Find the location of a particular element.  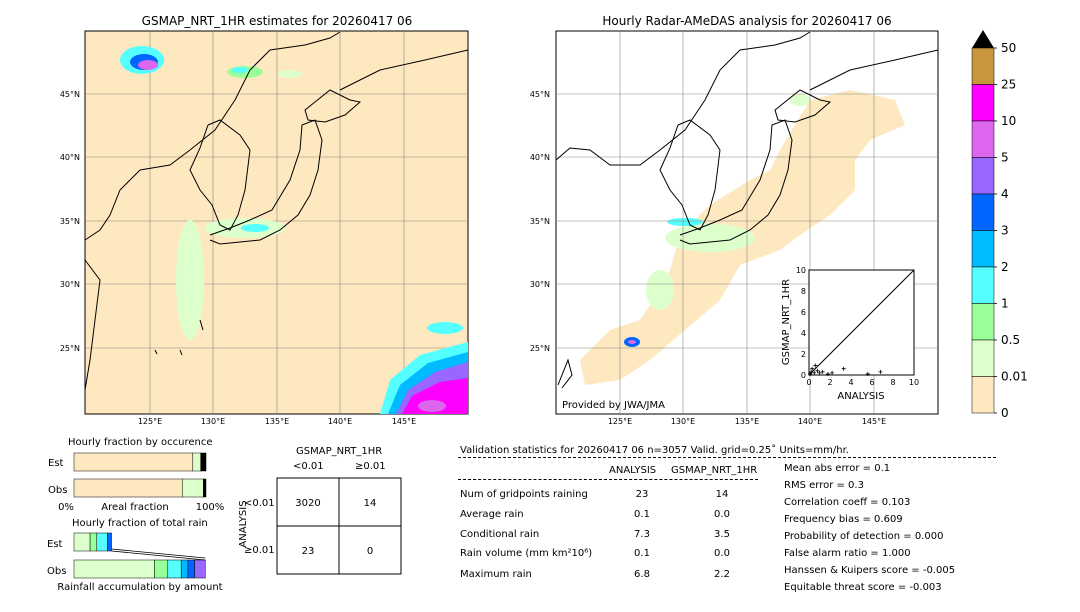

score-corr: Correlation coeff = 0.103 is located at coordinates (847, 502).